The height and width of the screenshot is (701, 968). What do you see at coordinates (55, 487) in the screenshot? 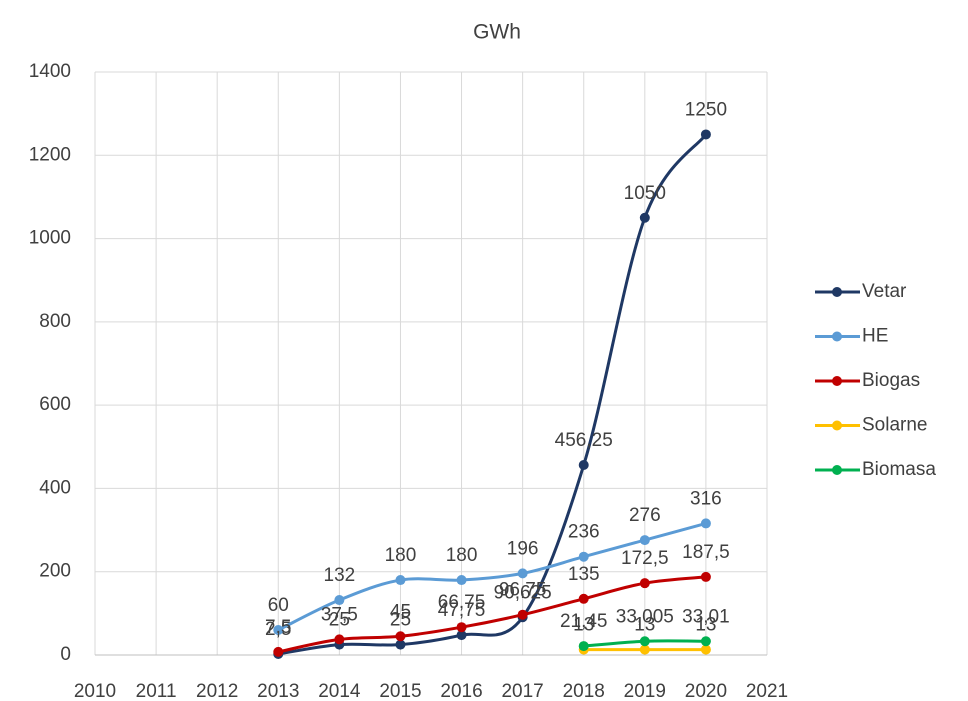
I see `y-tick-label: 400` at bounding box center [55, 487].